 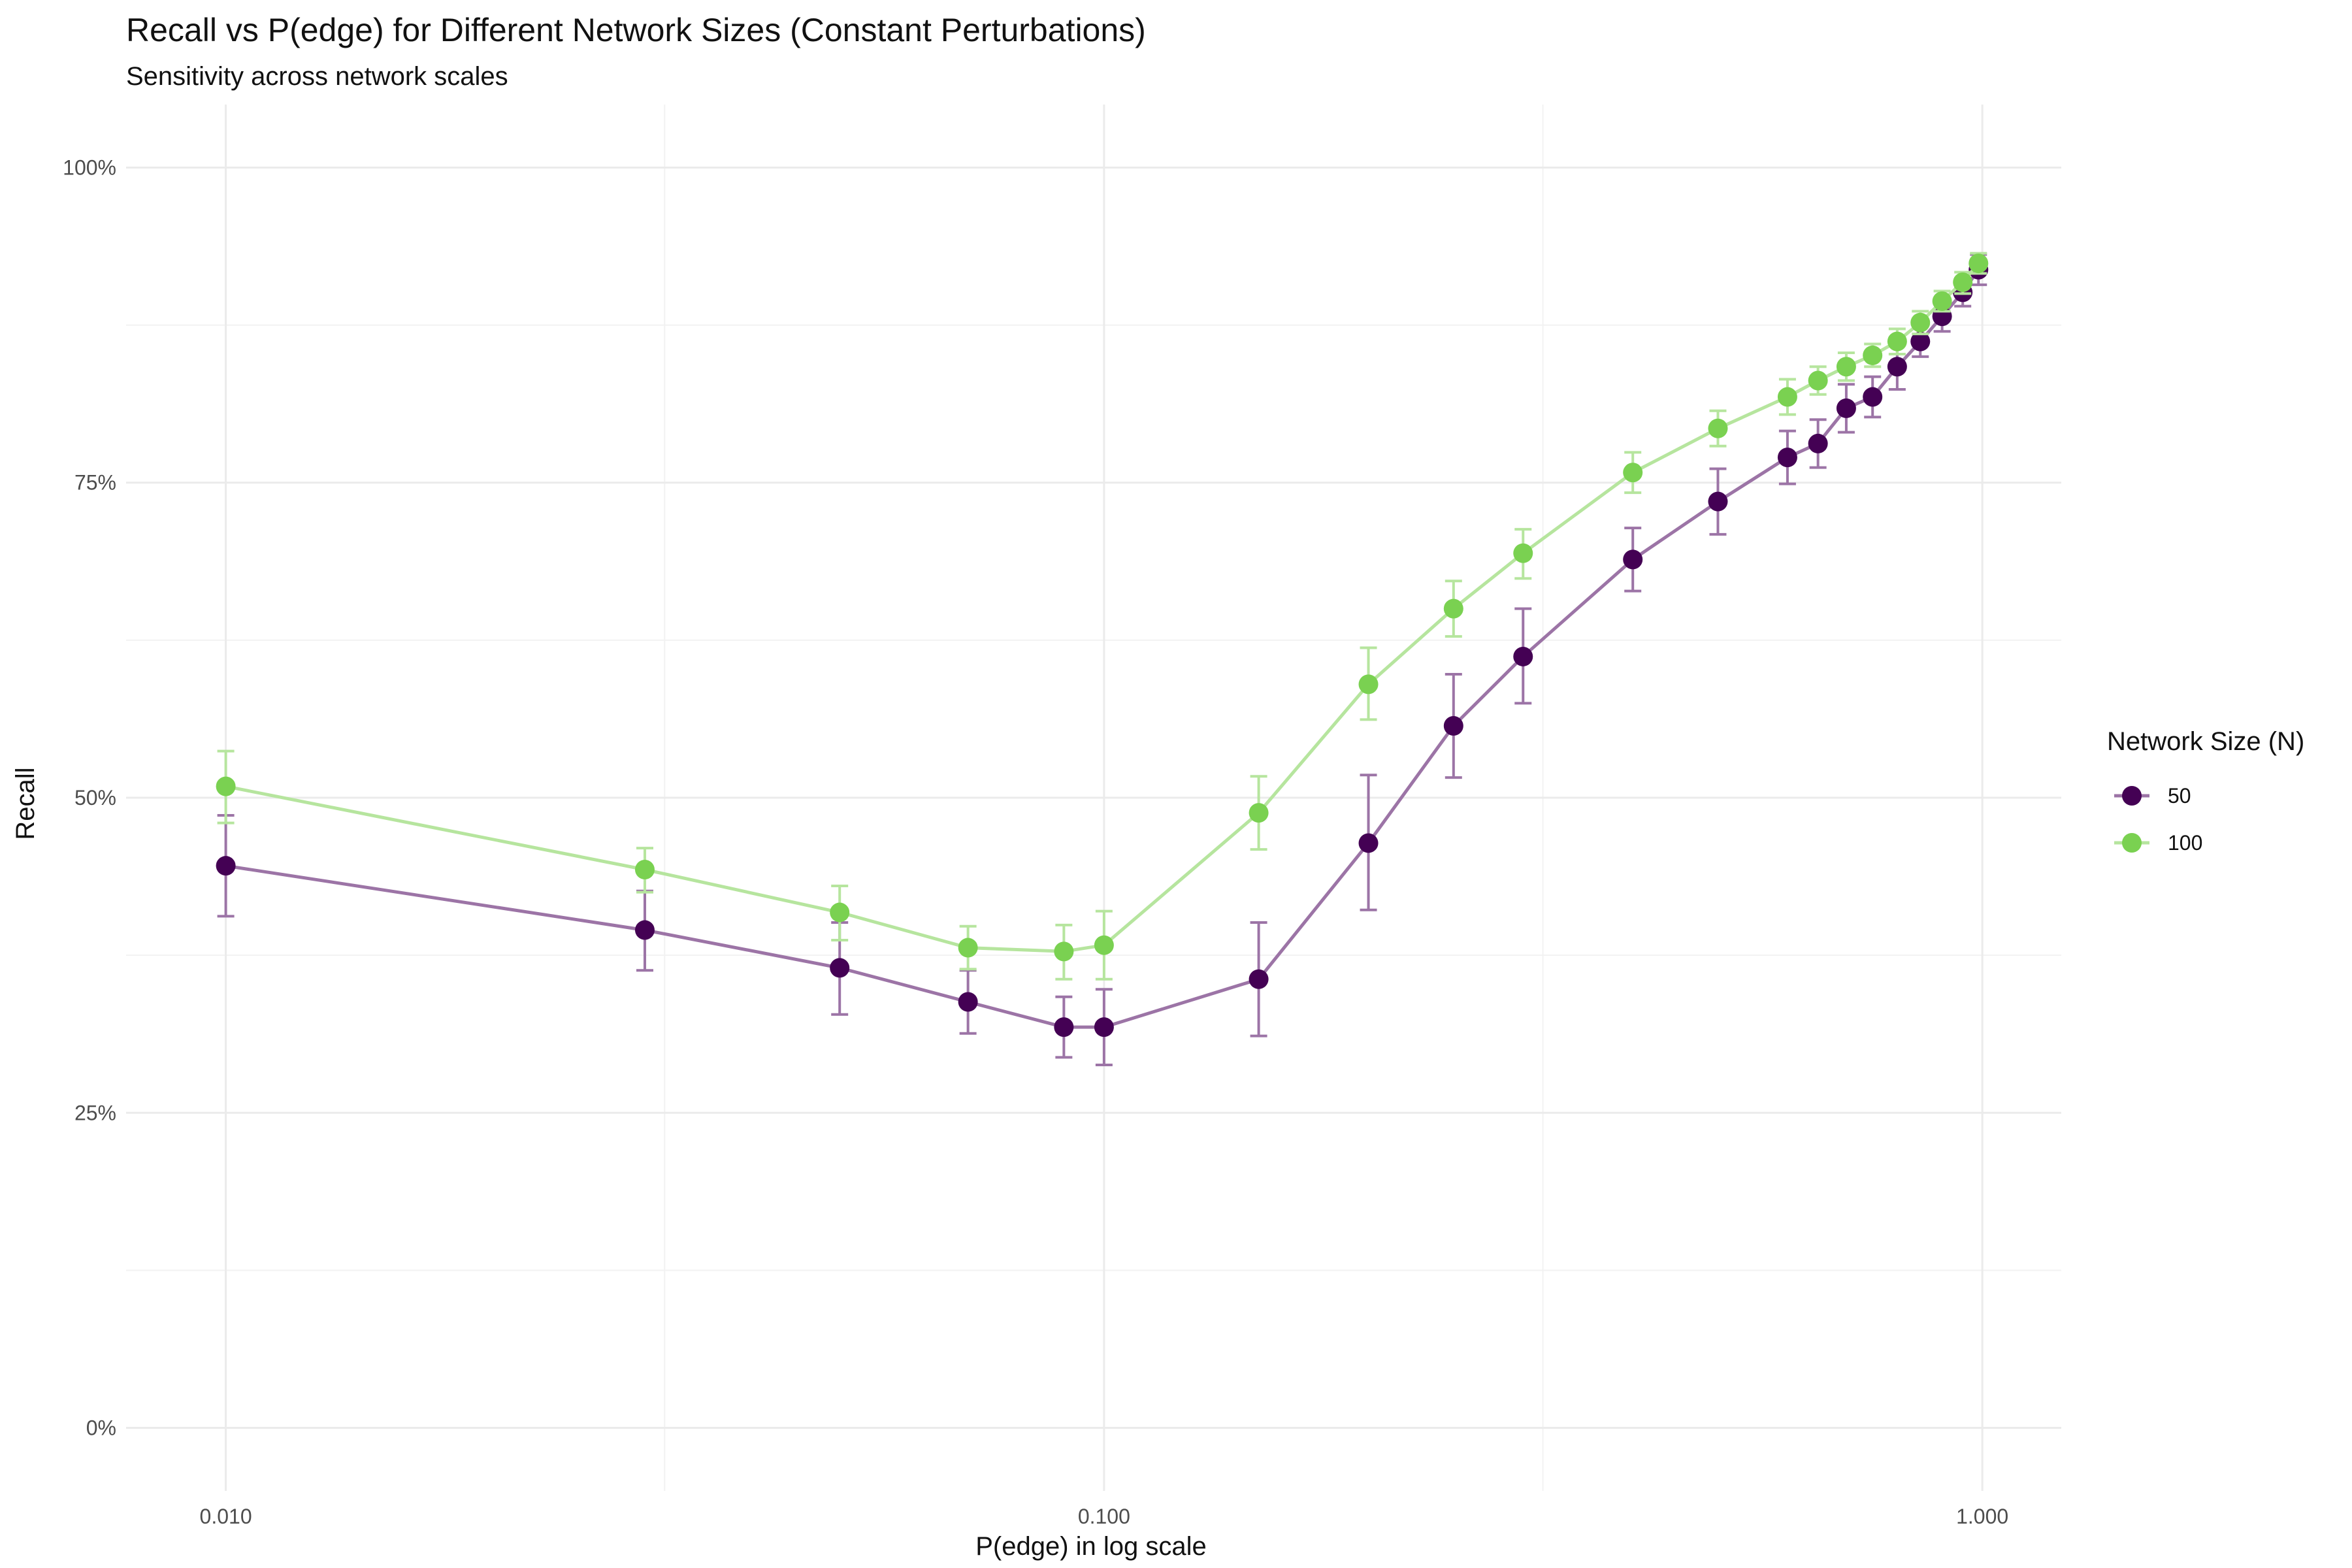 I want to click on legend: Network Size (N) 50 100, so click(x=2205, y=791).